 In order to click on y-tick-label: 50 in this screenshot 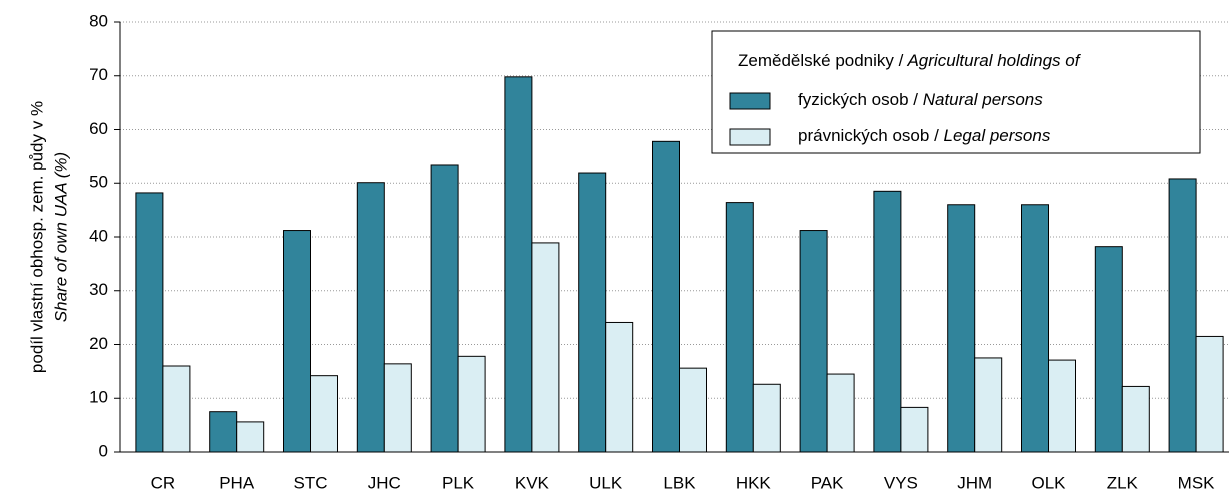, I will do `click(98, 182)`.